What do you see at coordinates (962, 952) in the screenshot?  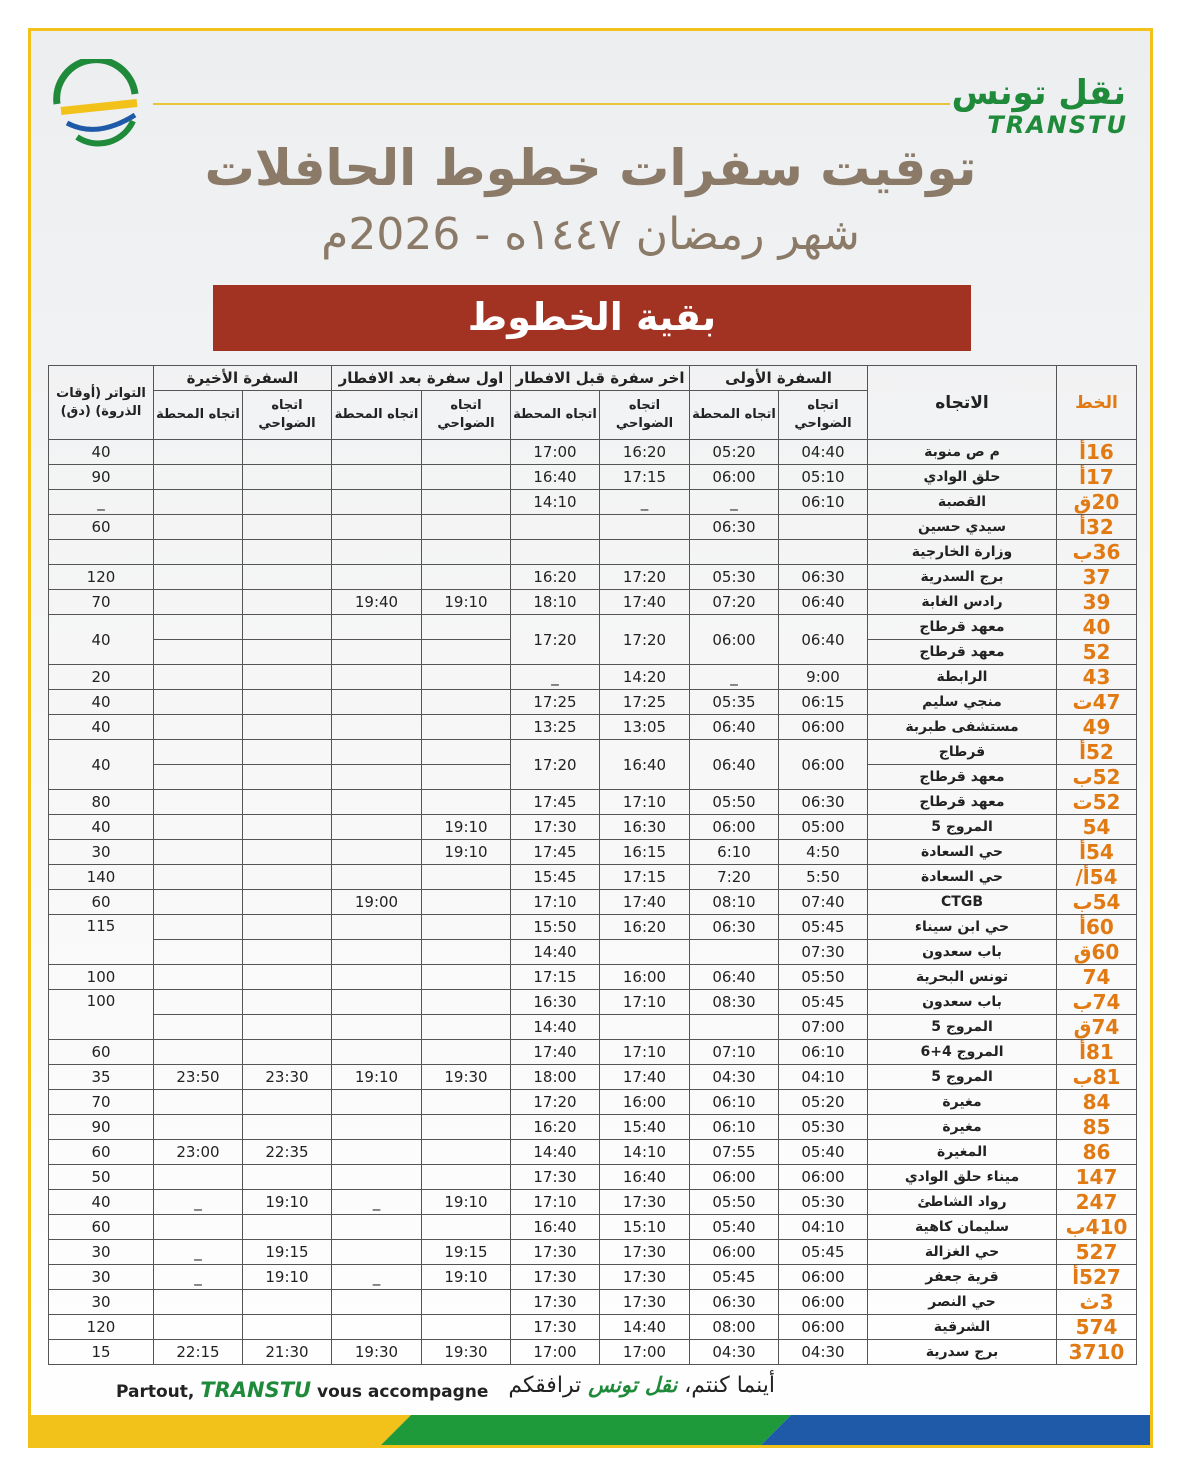 I see `direction-cell: باب سعدون` at bounding box center [962, 952].